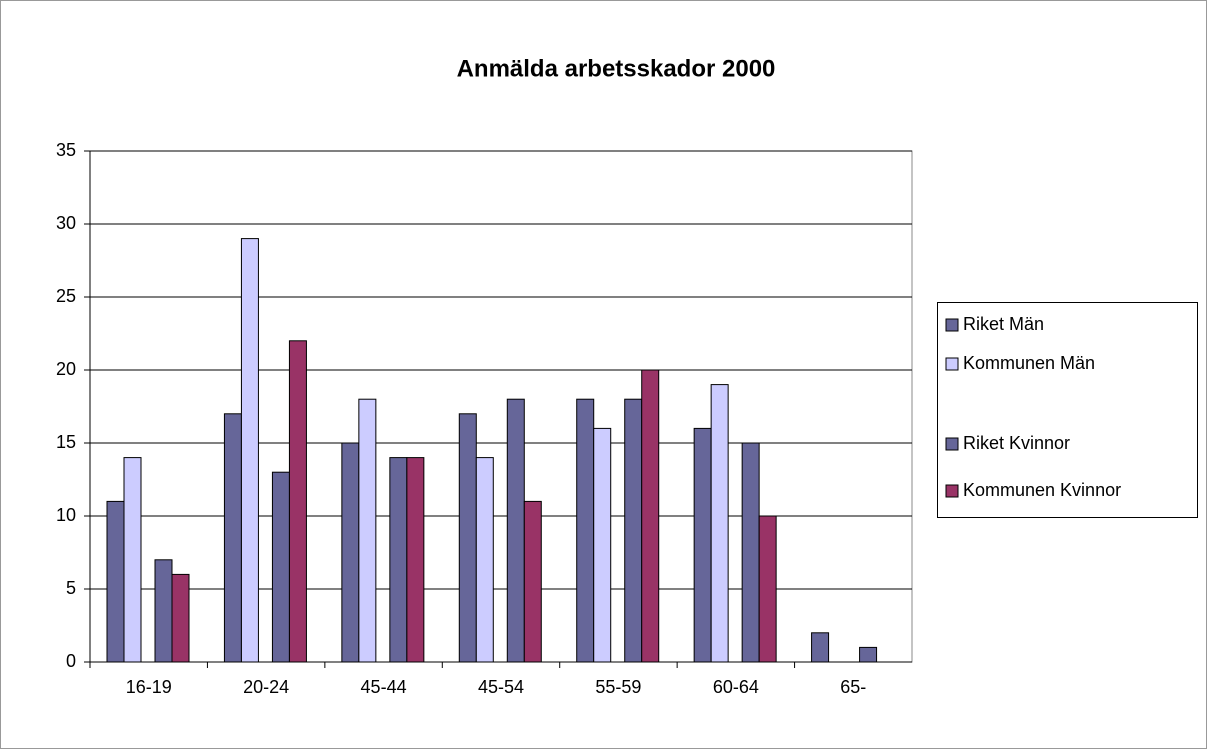 The width and height of the screenshot is (1208, 750). I want to click on y-tick-label: 0, so click(71, 661).